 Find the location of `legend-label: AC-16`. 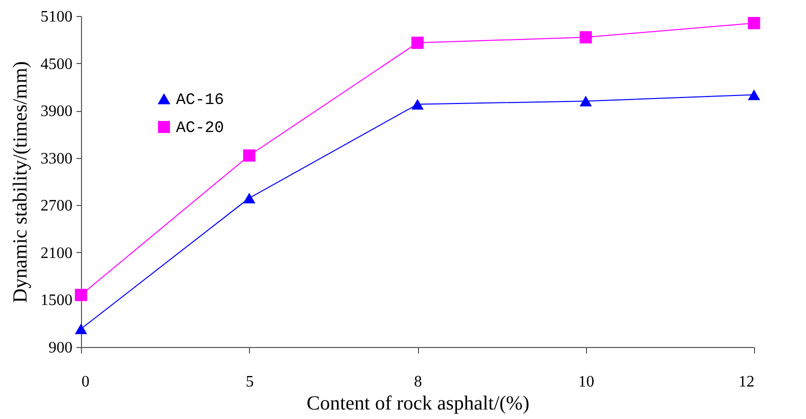

legend-label: AC-16 is located at coordinates (200, 100).